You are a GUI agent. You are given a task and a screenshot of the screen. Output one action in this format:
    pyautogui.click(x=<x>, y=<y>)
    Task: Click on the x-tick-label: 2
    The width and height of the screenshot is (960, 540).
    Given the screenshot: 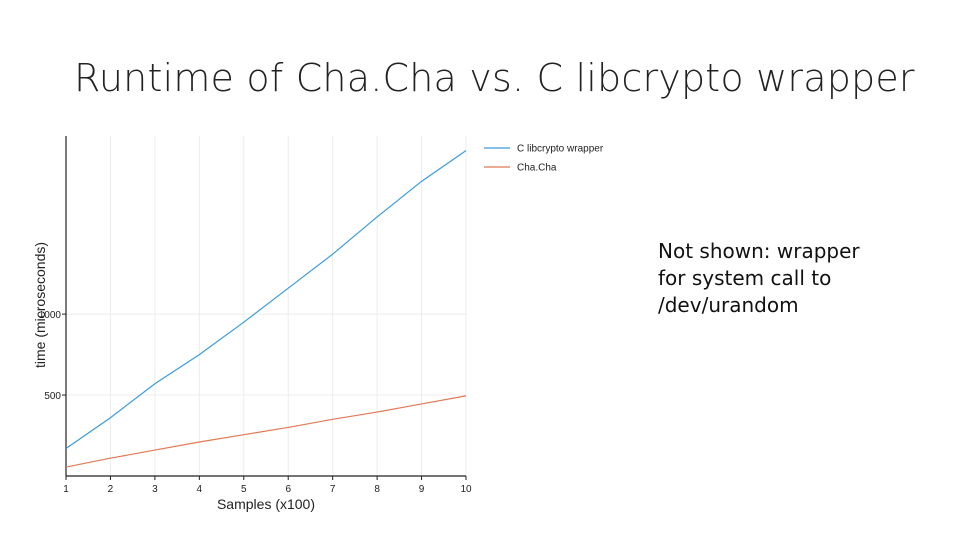 What is the action you would take?
    pyautogui.click(x=111, y=489)
    